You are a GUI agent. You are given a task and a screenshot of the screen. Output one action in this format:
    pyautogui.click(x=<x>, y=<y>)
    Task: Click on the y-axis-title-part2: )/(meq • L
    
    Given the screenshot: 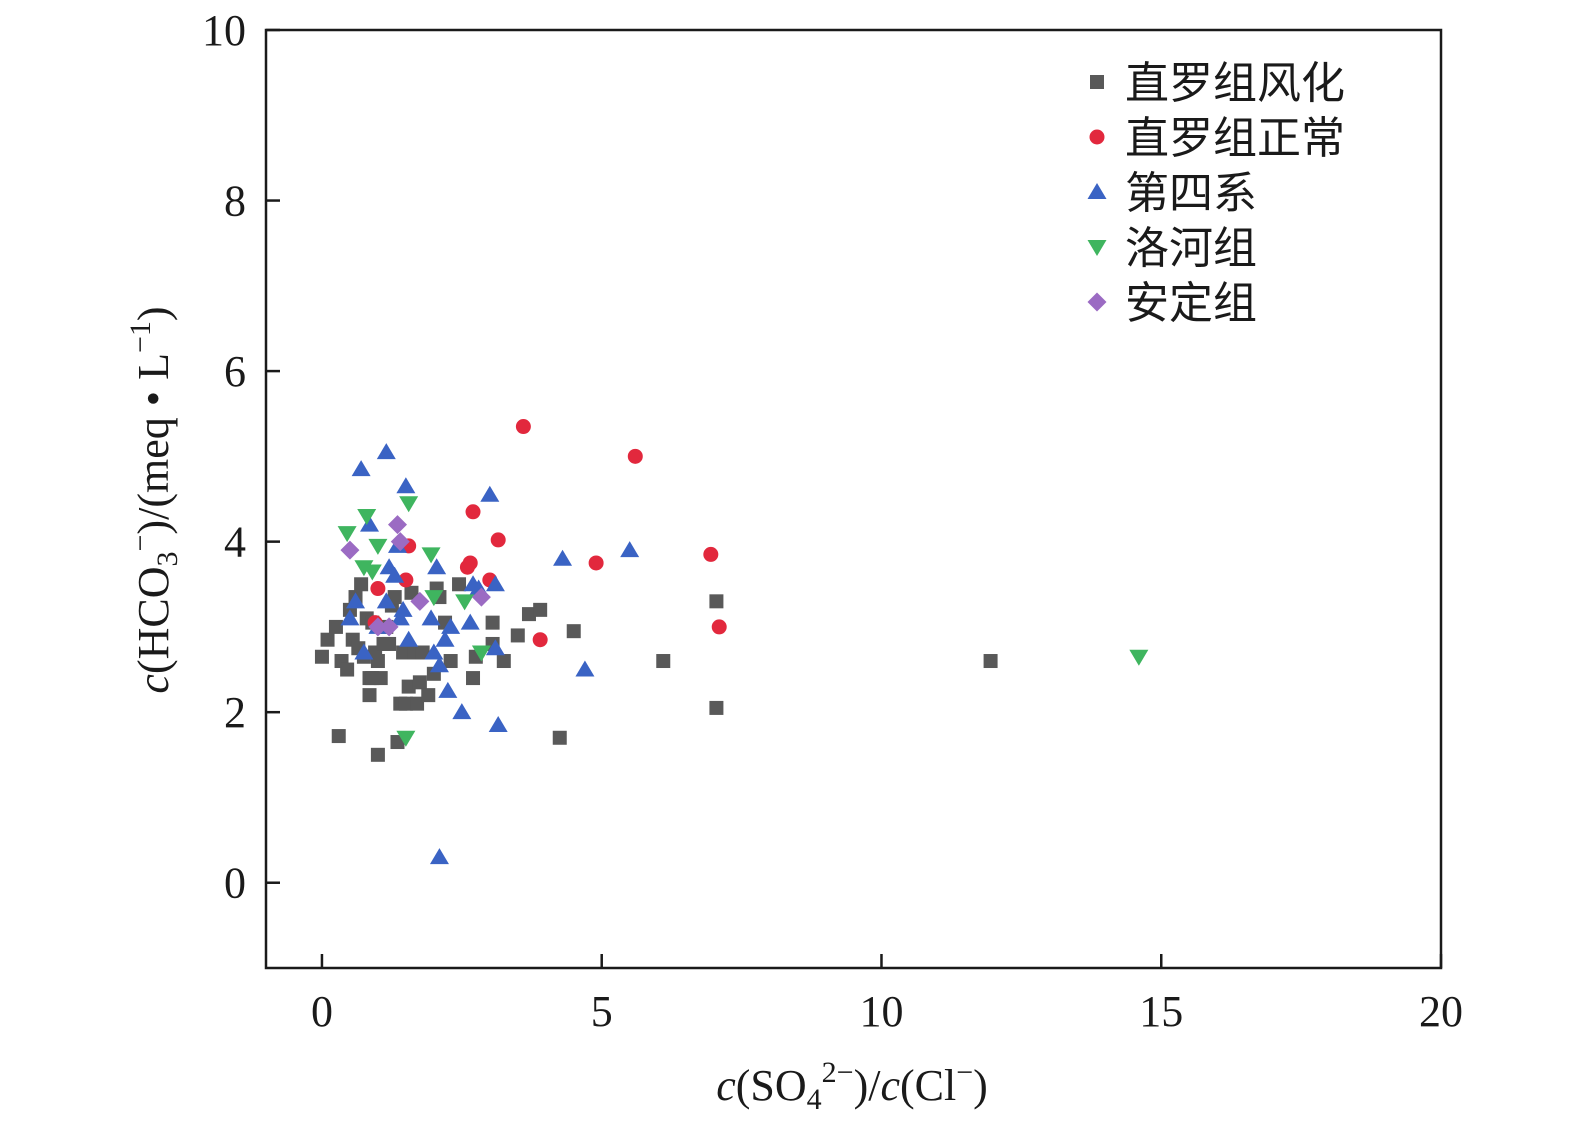 What is the action you would take?
    pyautogui.click(x=153, y=444)
    